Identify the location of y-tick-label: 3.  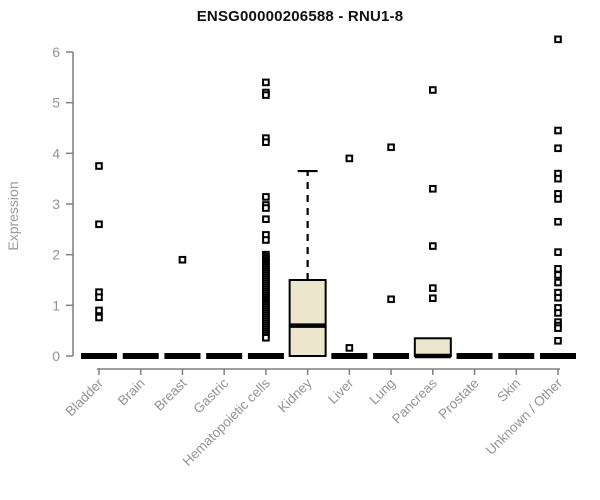
(56, 204).